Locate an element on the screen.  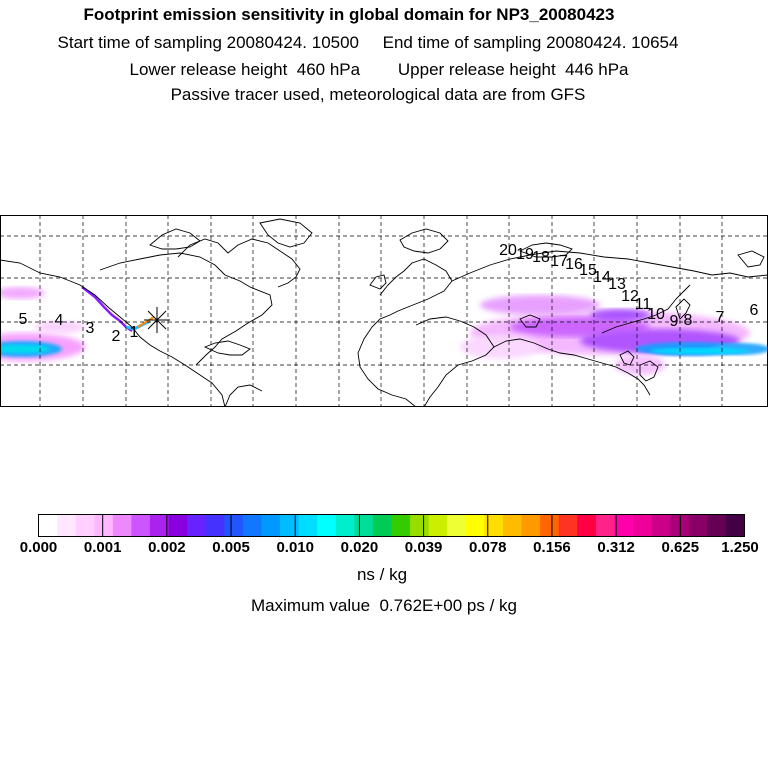
sensitivity-field-east-pacific is located at coordinates (42, 324).